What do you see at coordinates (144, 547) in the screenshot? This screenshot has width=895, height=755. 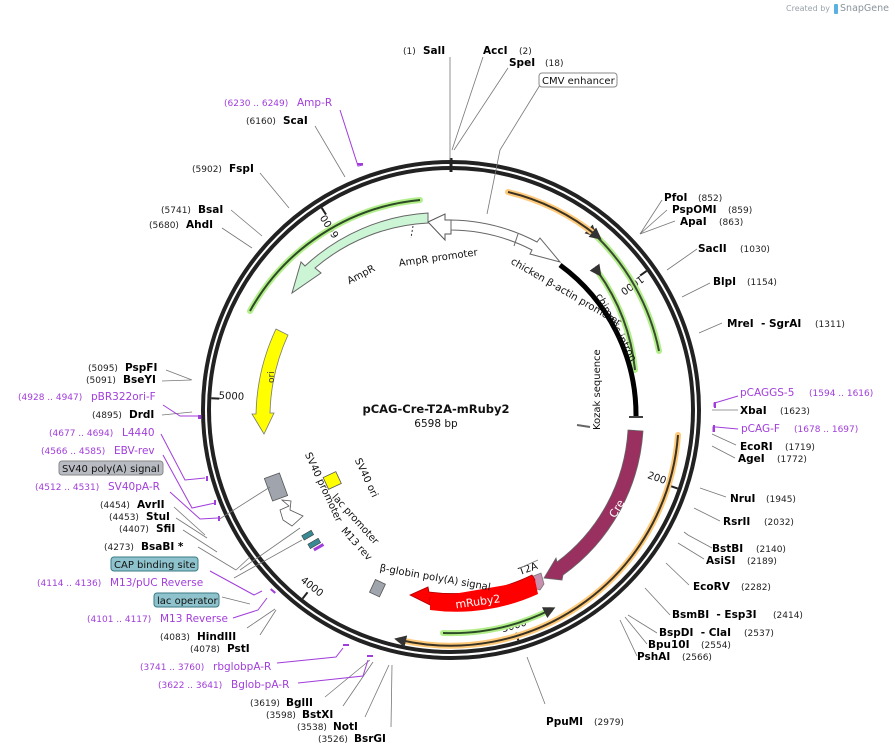 I see `enzyme-bsabi: (4273) BsaBI *` at bounding box center [144, 547].